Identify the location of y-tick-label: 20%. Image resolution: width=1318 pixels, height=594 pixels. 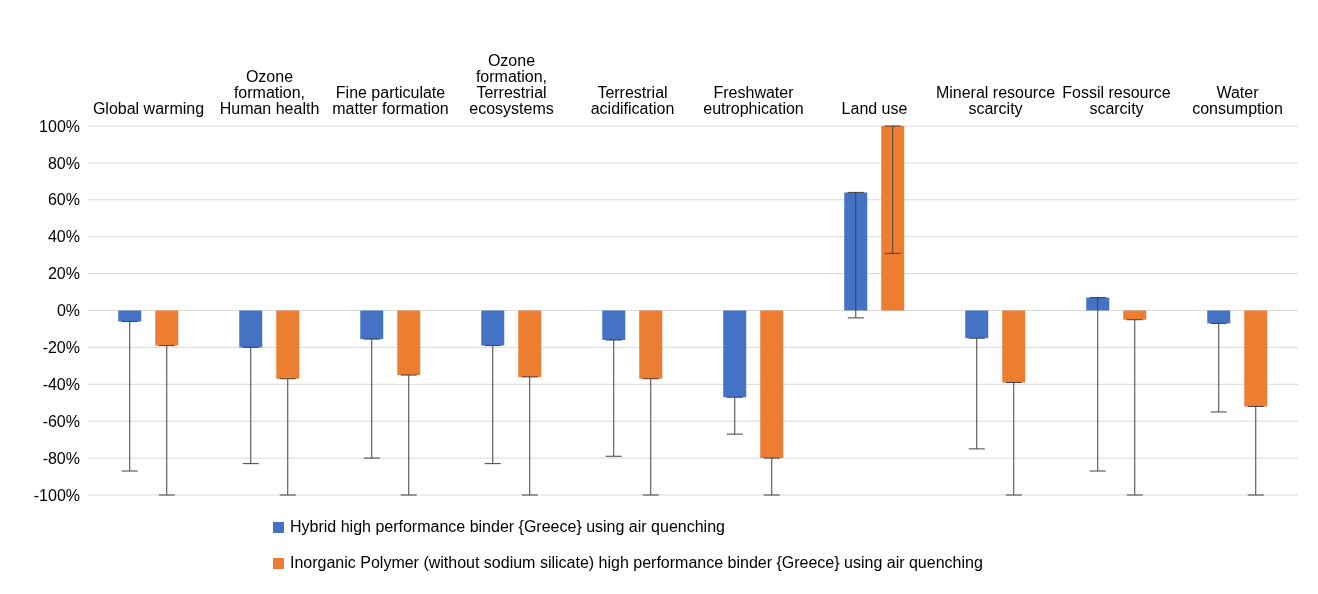
(63, 274).